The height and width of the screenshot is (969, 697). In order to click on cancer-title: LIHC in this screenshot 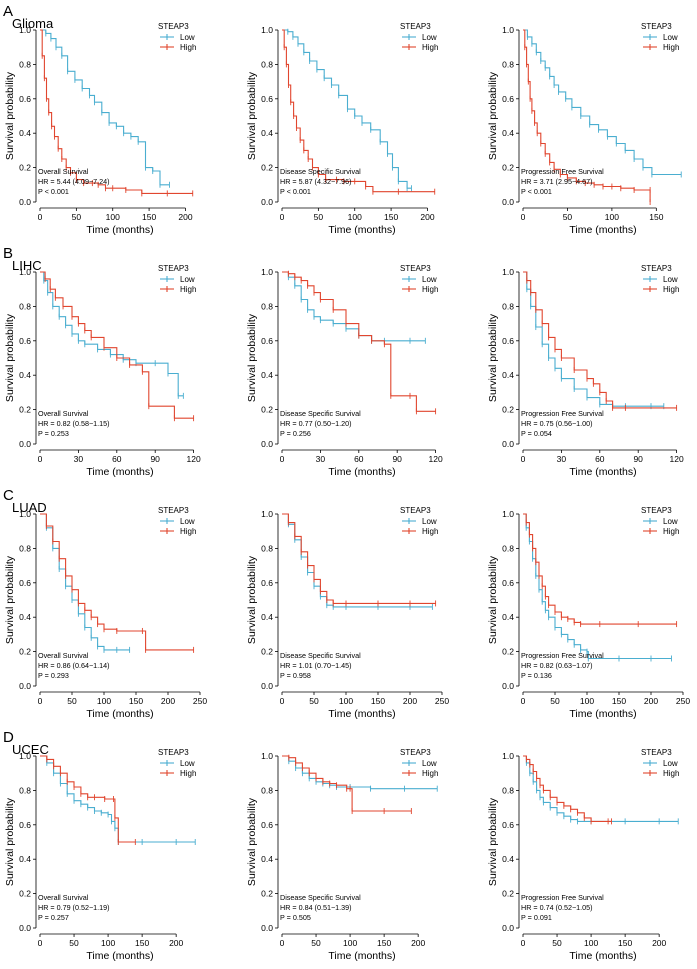, I will do `click(27, 265)`.